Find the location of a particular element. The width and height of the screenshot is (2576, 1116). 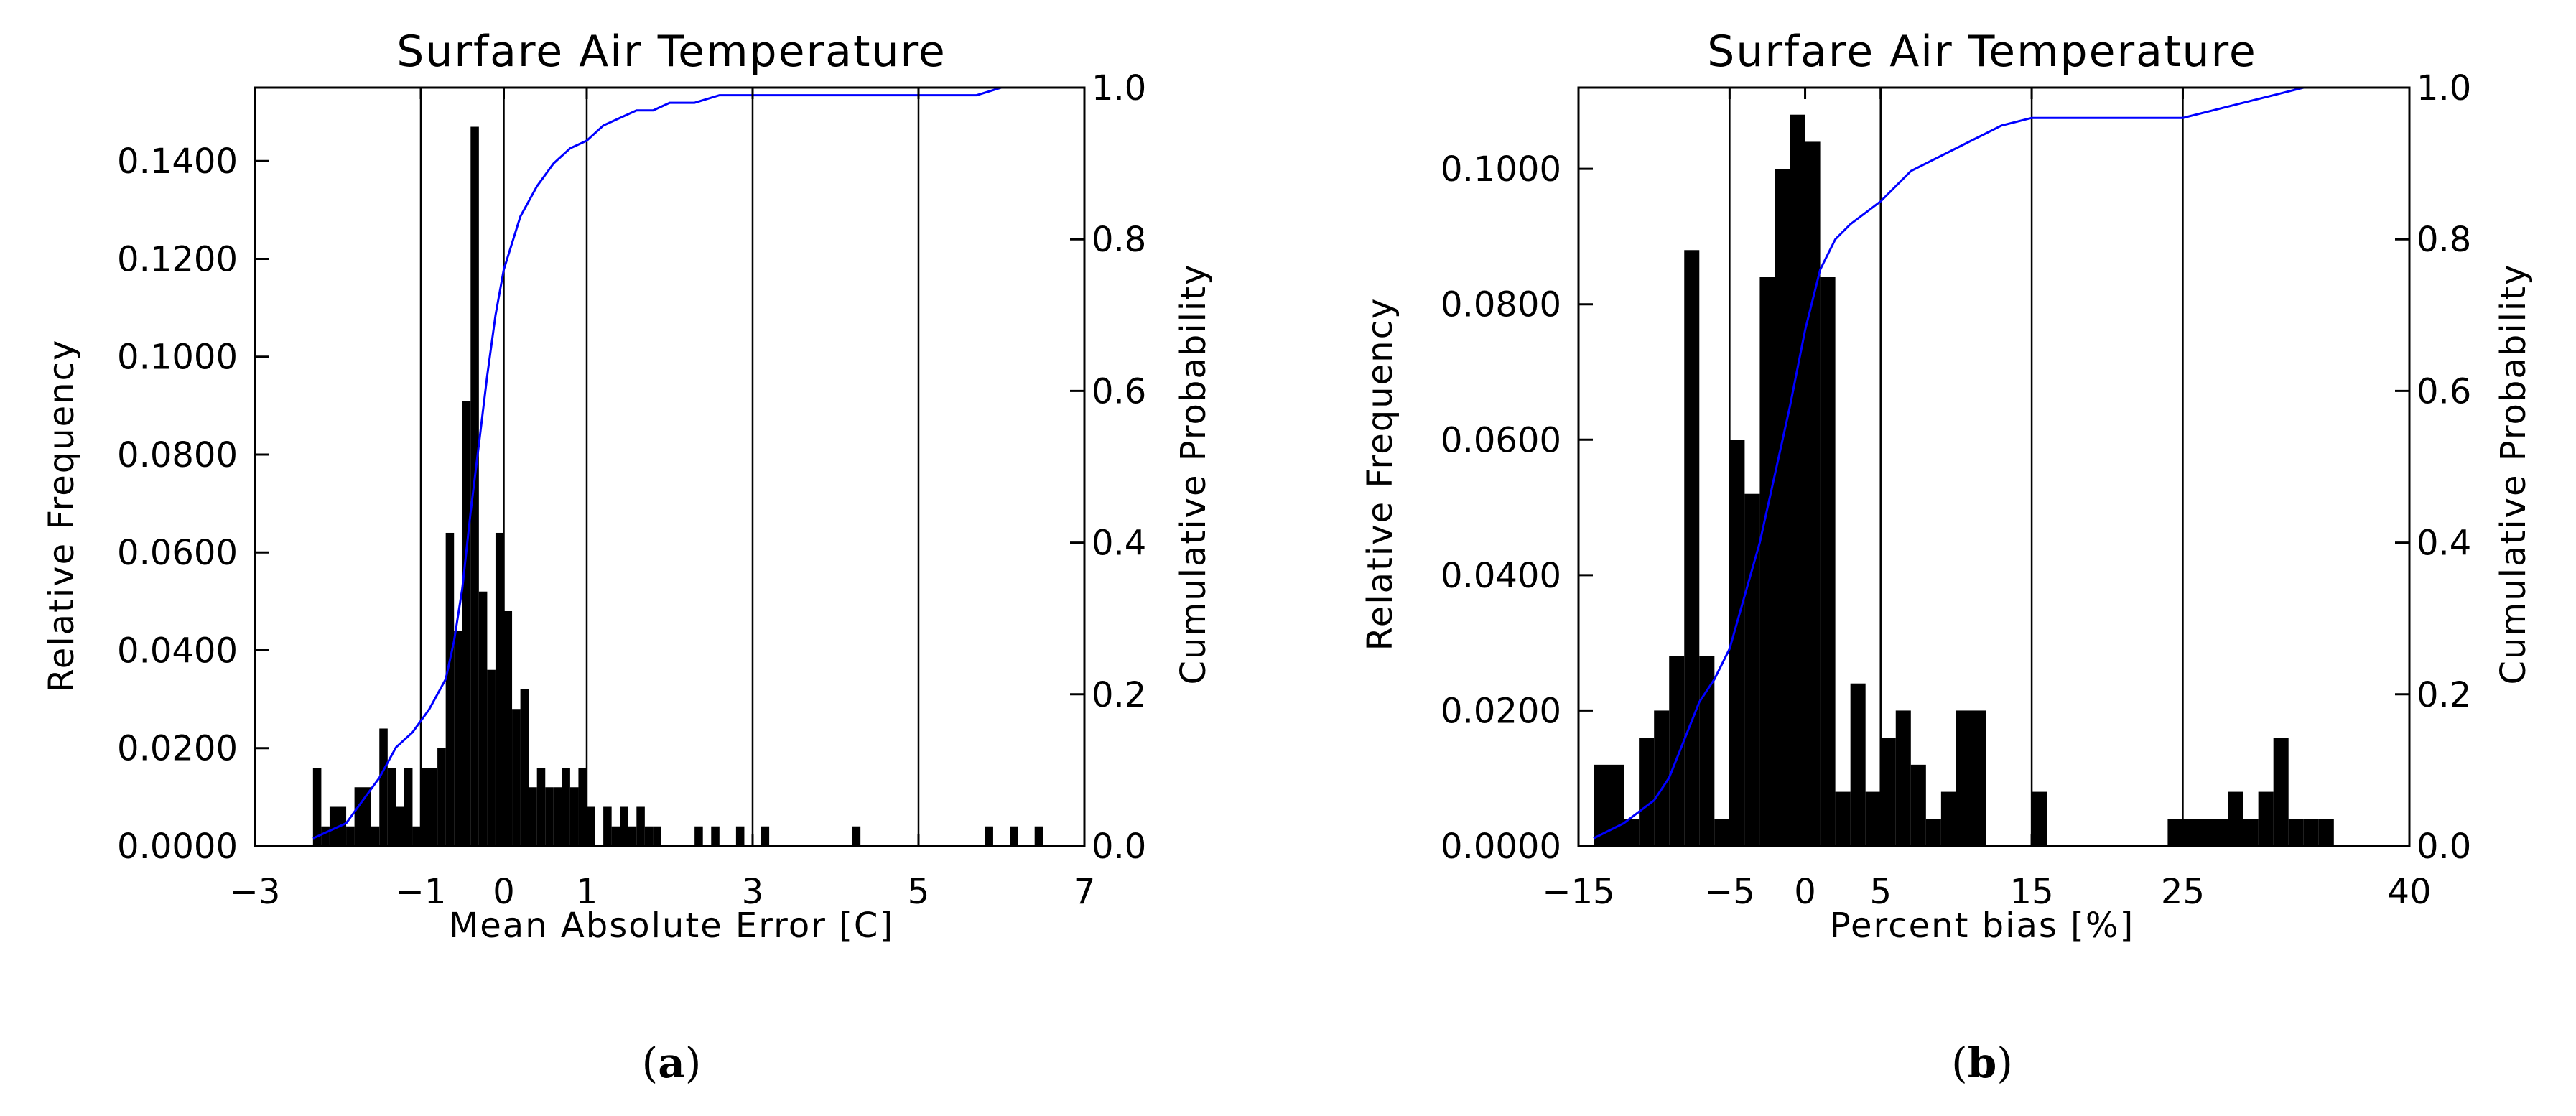

chart-b-panel-label-letter: b is located at coordinates (1982, 1062).